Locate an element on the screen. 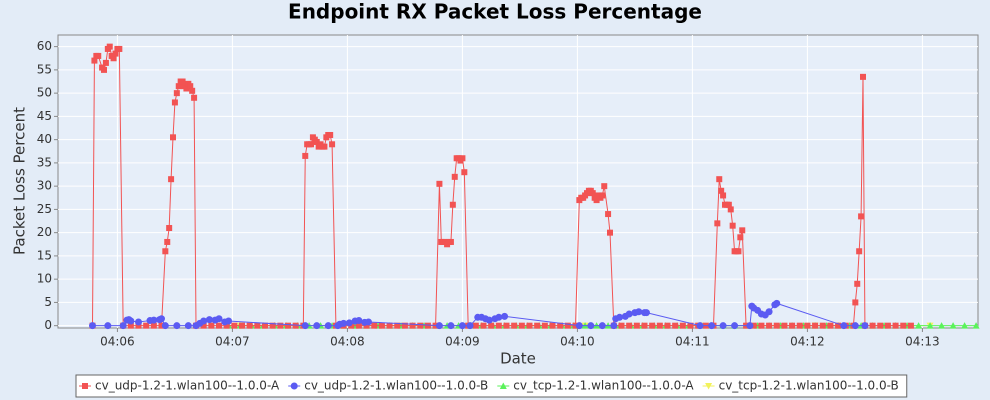 The width and height of the screenshot is (990, 400). chart-title: Endpoint RX Packet Loss Percentage is located at coordinates (495, 12).